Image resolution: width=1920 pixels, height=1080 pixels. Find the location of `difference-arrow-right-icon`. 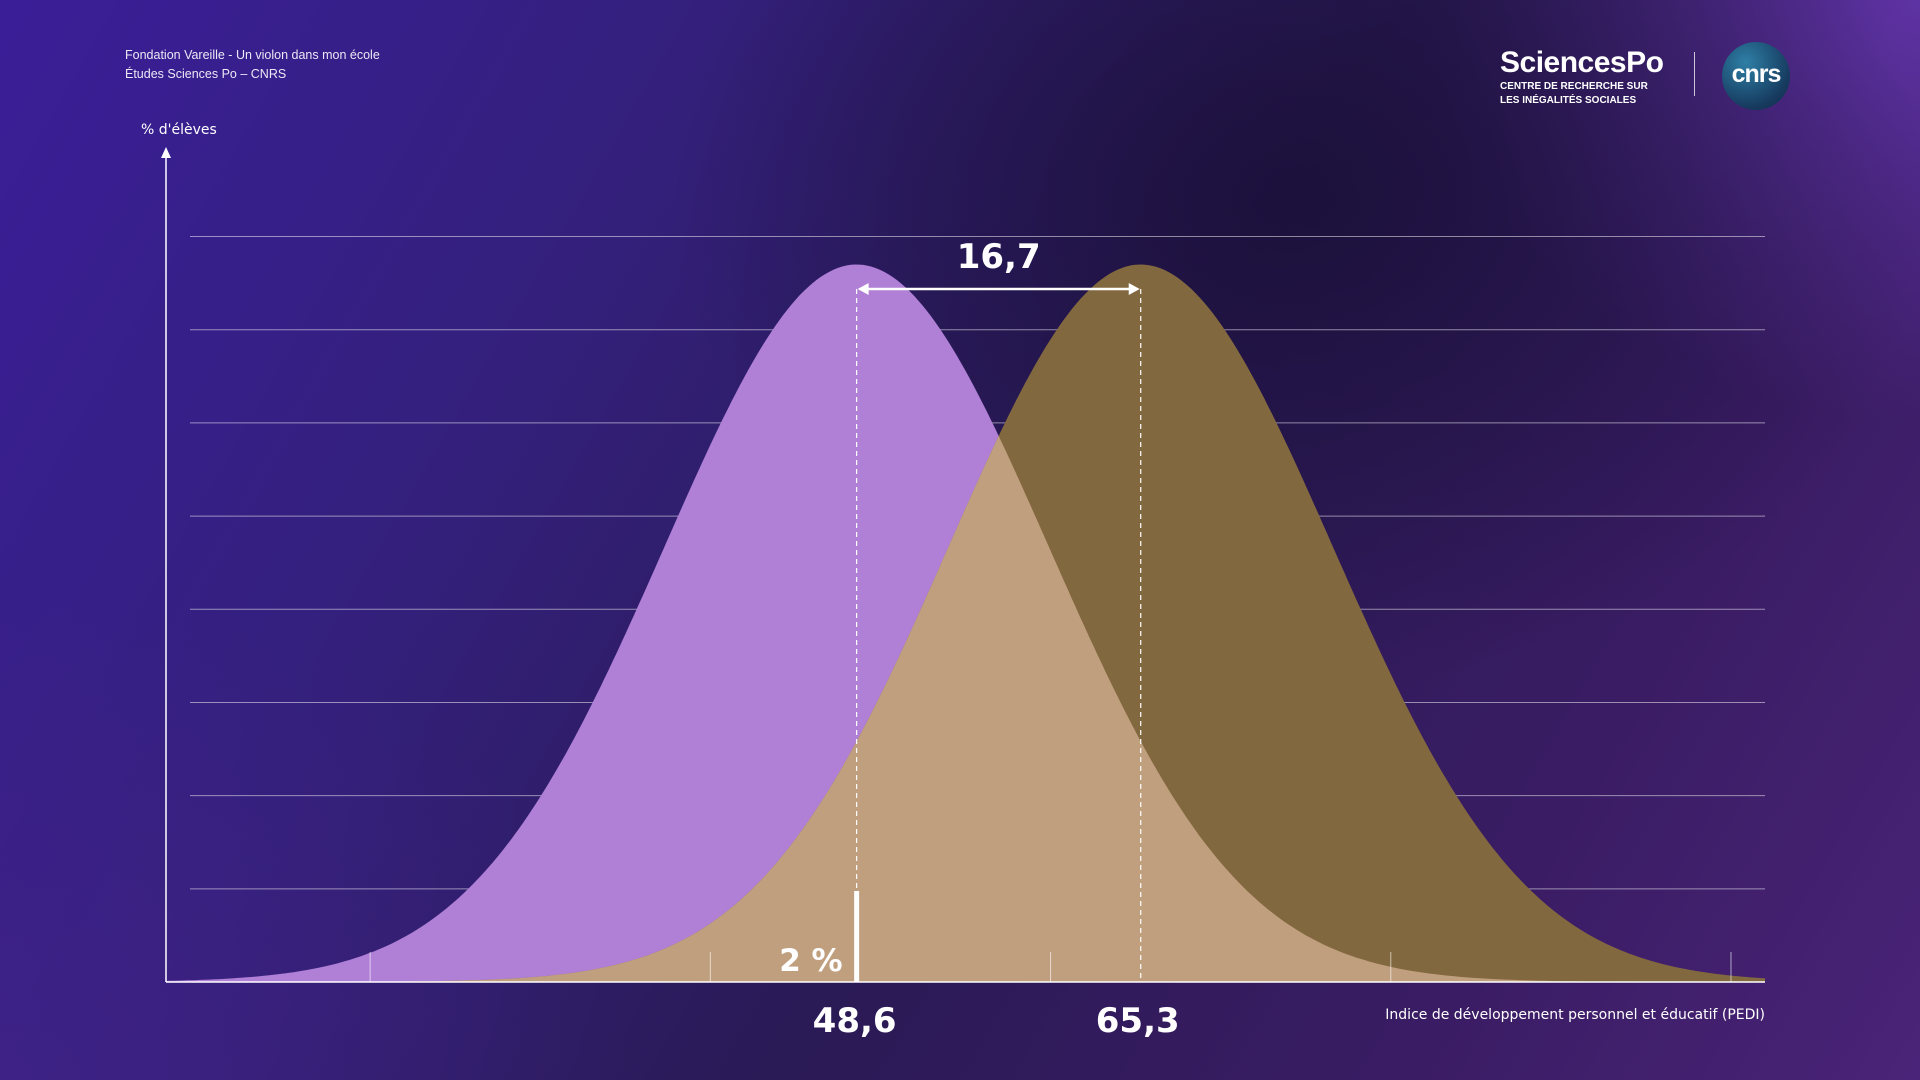

difference-arrow-right-icon is located at coordinates (1134, 289).